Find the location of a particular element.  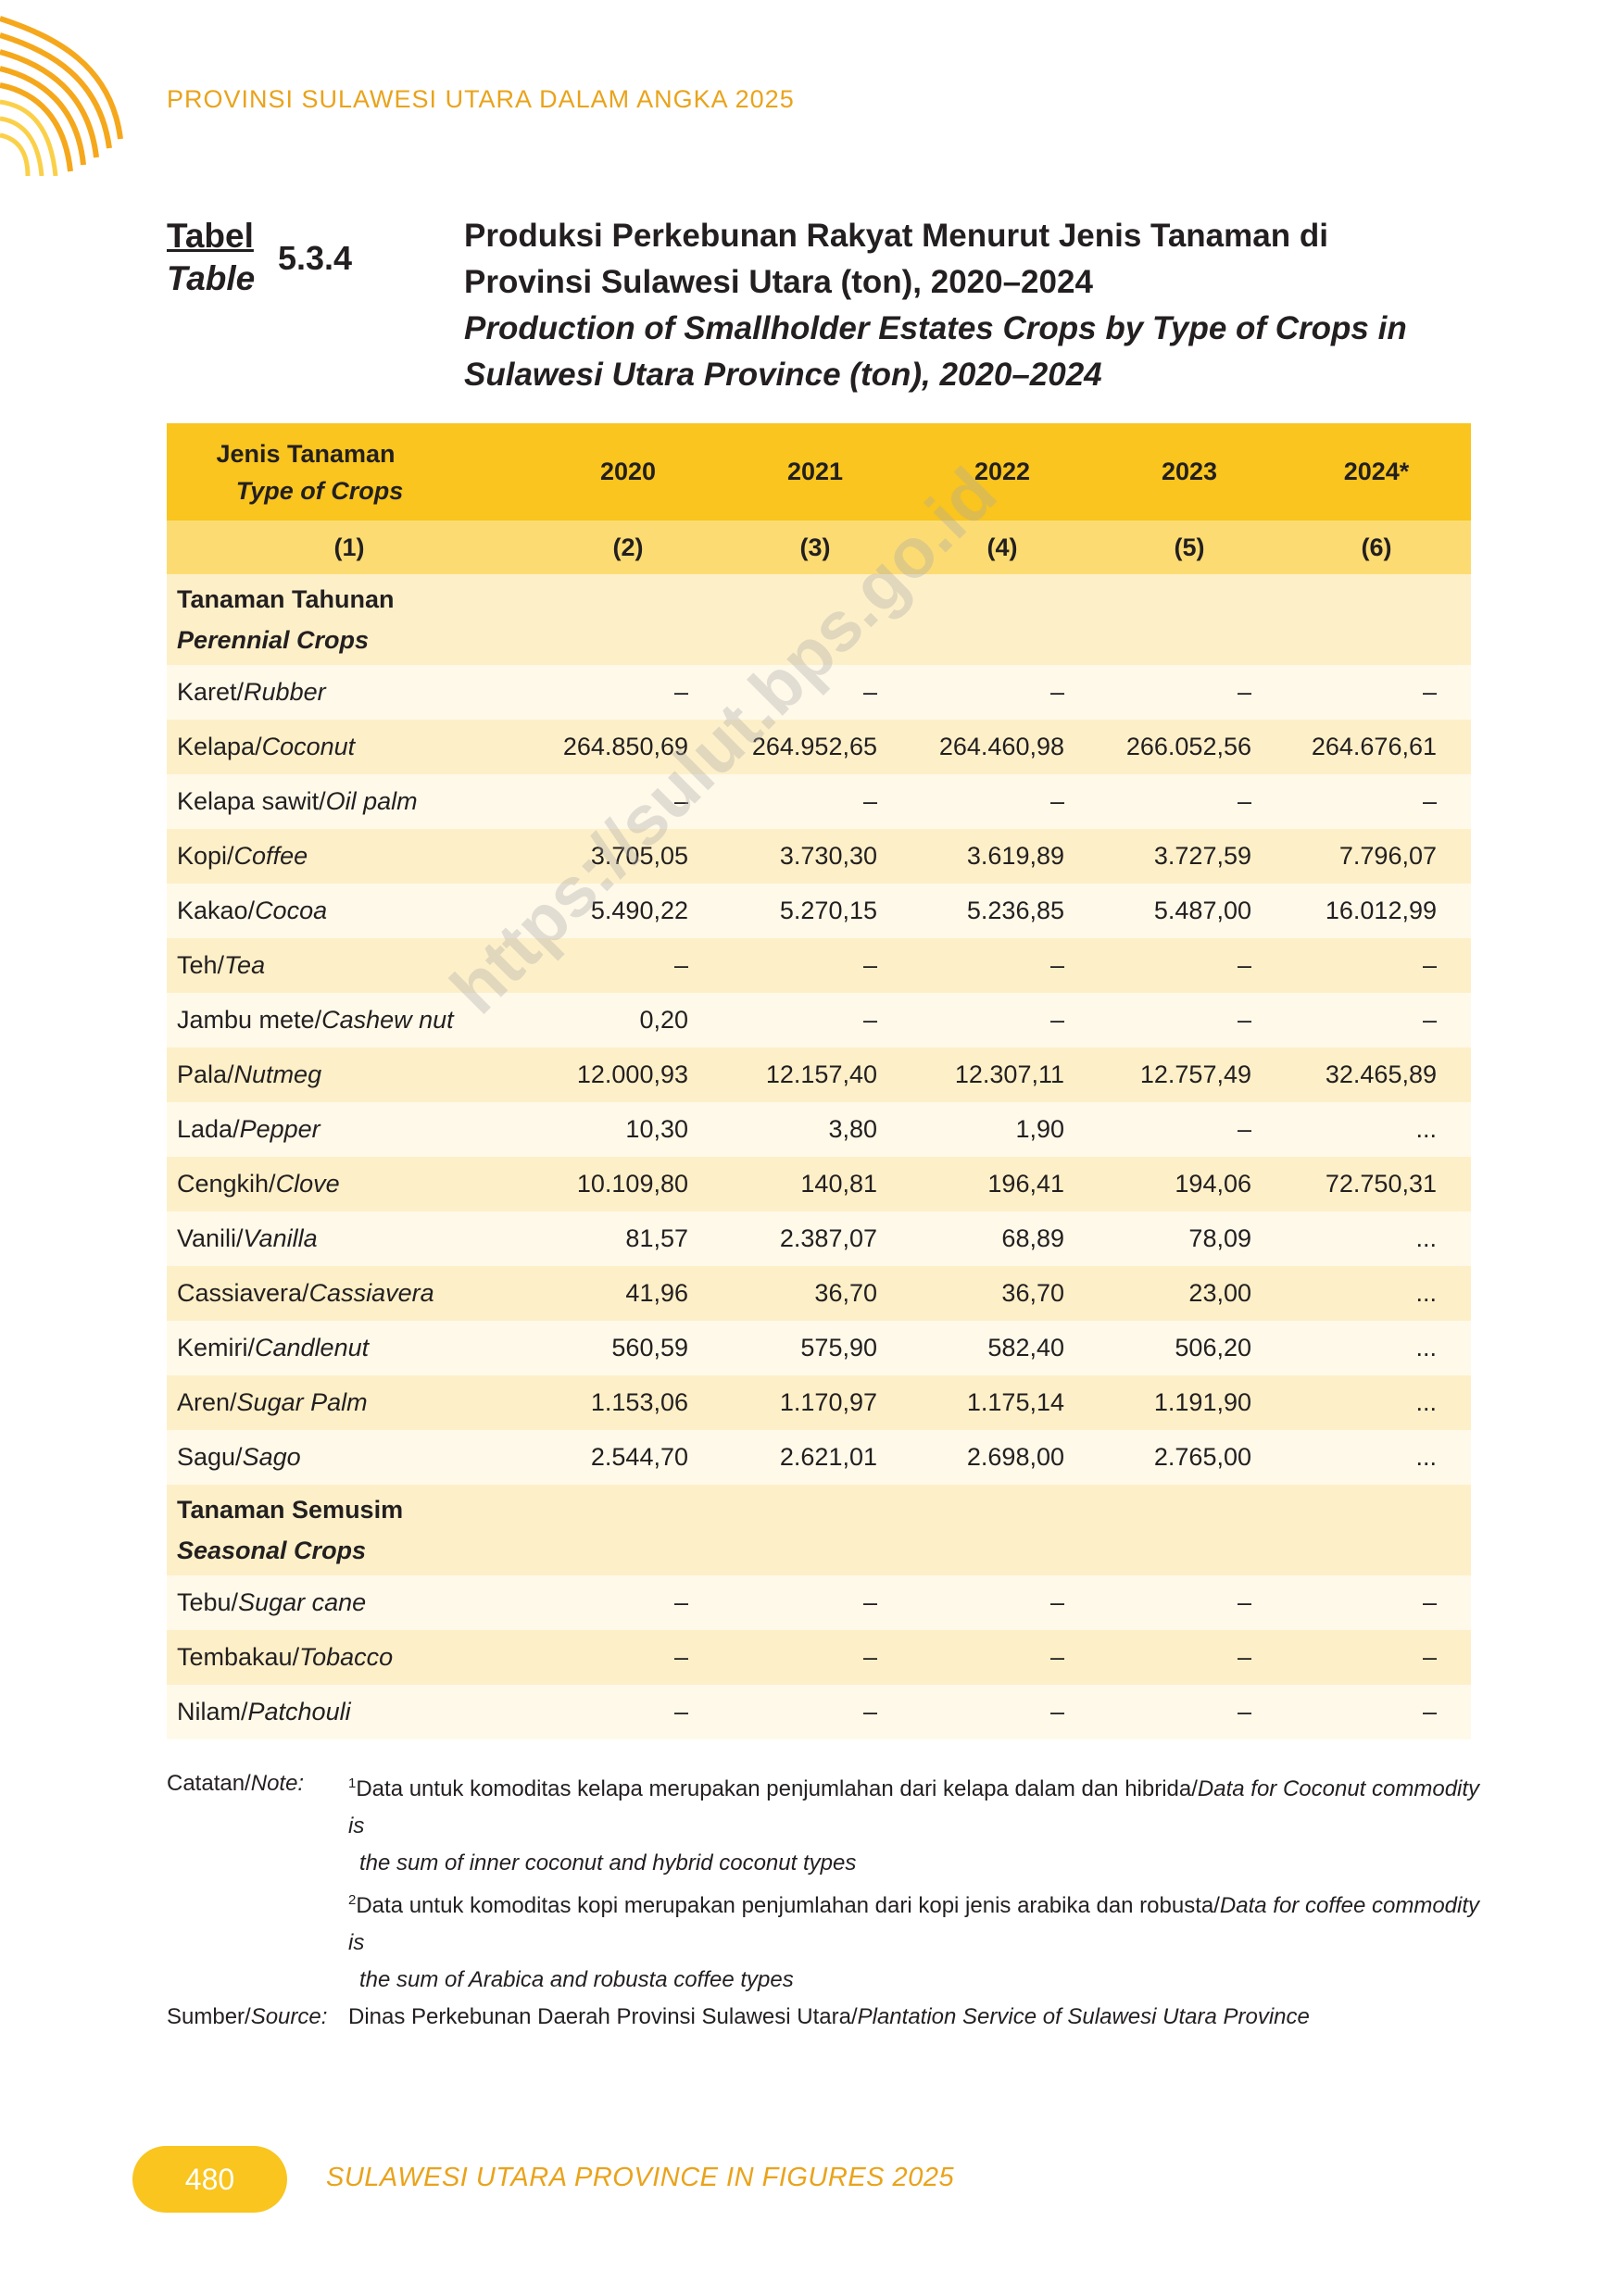

value-cell: 194,06 is located at coordinates (1213, 1184).